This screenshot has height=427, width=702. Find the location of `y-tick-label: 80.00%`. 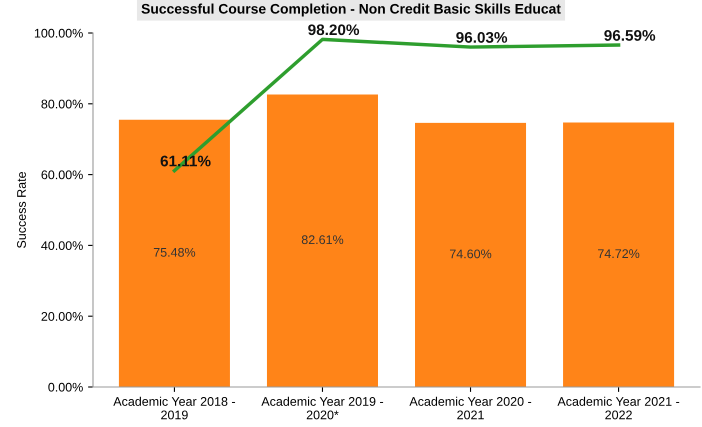

y-tick-label: 80.00% is located at coordinates (62, 104).